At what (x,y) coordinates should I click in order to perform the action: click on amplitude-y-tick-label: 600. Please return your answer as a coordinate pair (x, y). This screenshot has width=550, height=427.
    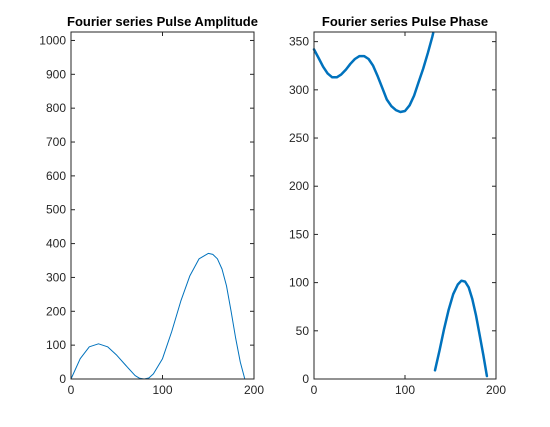
    Looking at the image, I should click on (56, 176).